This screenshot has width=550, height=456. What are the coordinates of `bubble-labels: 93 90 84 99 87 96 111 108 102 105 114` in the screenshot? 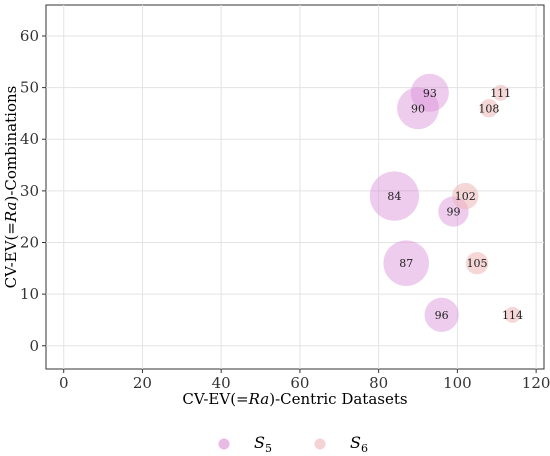 It's located at (455, 204).